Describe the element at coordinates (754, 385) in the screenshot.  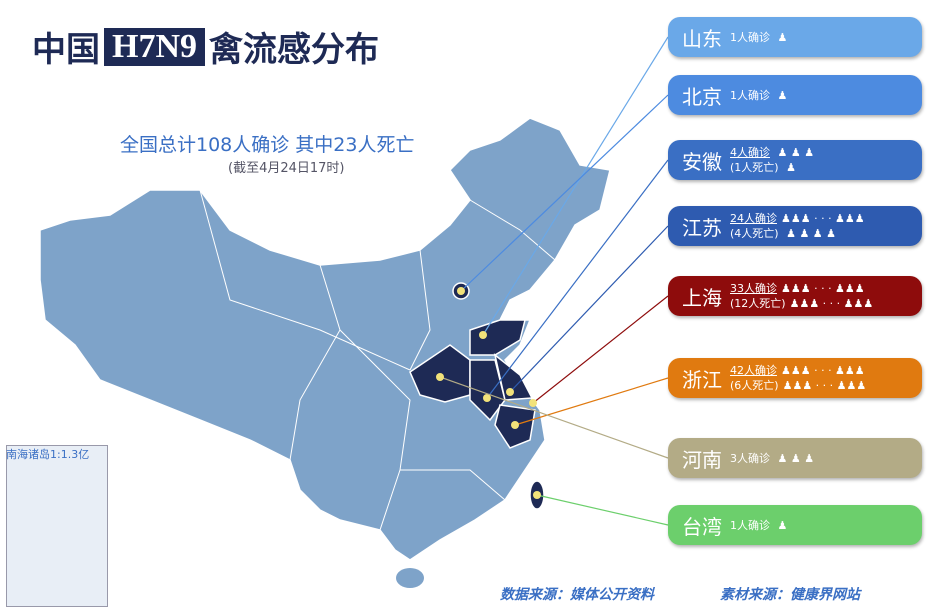
I see `death-count: (6人死亡)` at that location.